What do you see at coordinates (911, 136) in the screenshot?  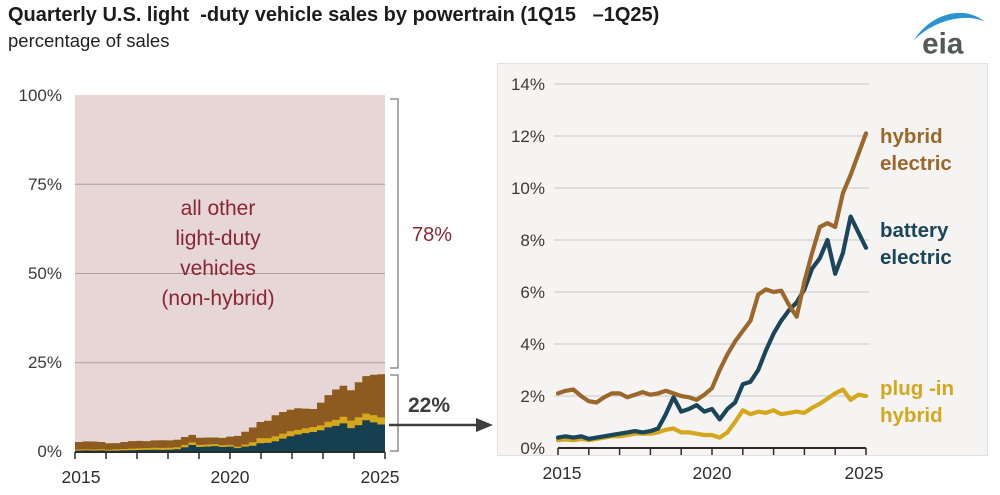 I see `hybrid-label-line1: hybrid` at bounding box center [911, 136].